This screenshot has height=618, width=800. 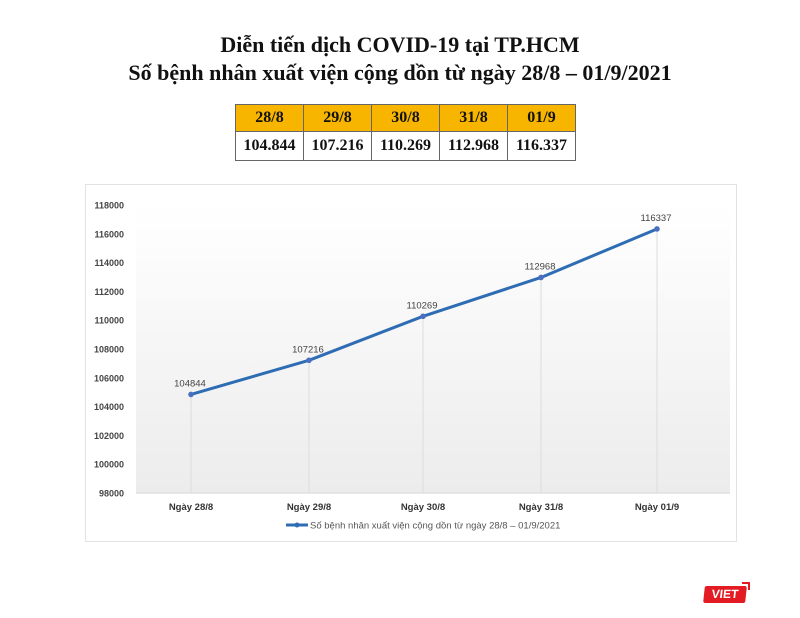 What do you see at coordinates (746, 586) in the screenshot?
I see `logo-arrow-icon` at bounding box center [746, 586].